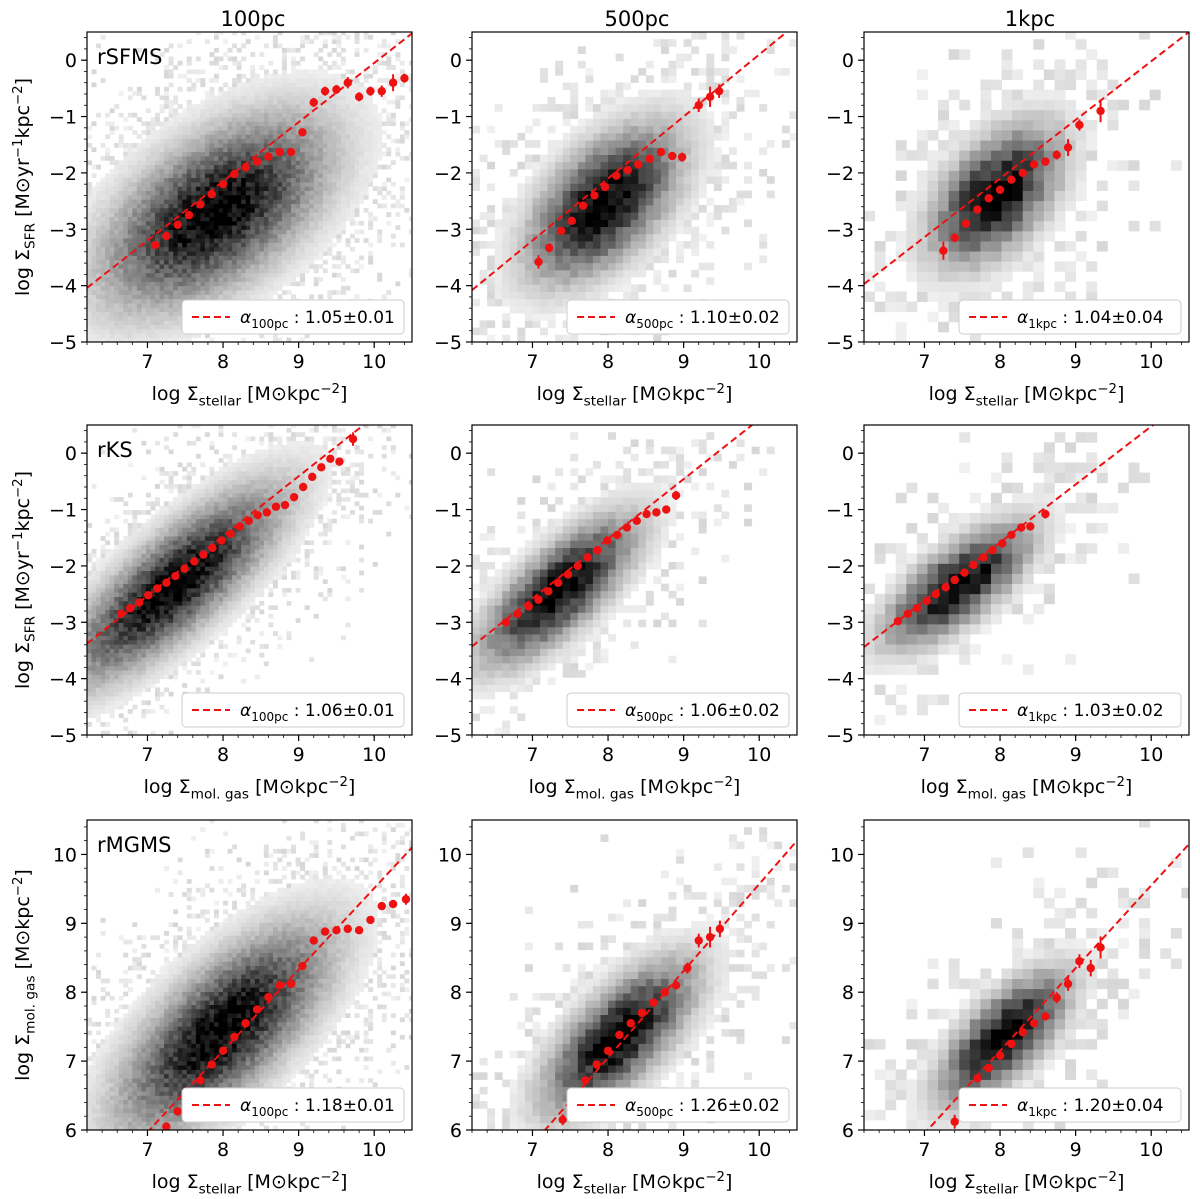 The width and height of the screenshot is (1200, 1199). I want to click on legend: α1kpc : 1.04±0.04, so click(1070, 317).